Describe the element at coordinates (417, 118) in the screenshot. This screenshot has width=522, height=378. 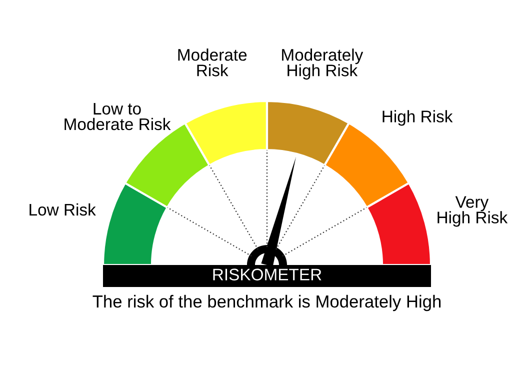
I see `slice-label: High Risk` at that location.